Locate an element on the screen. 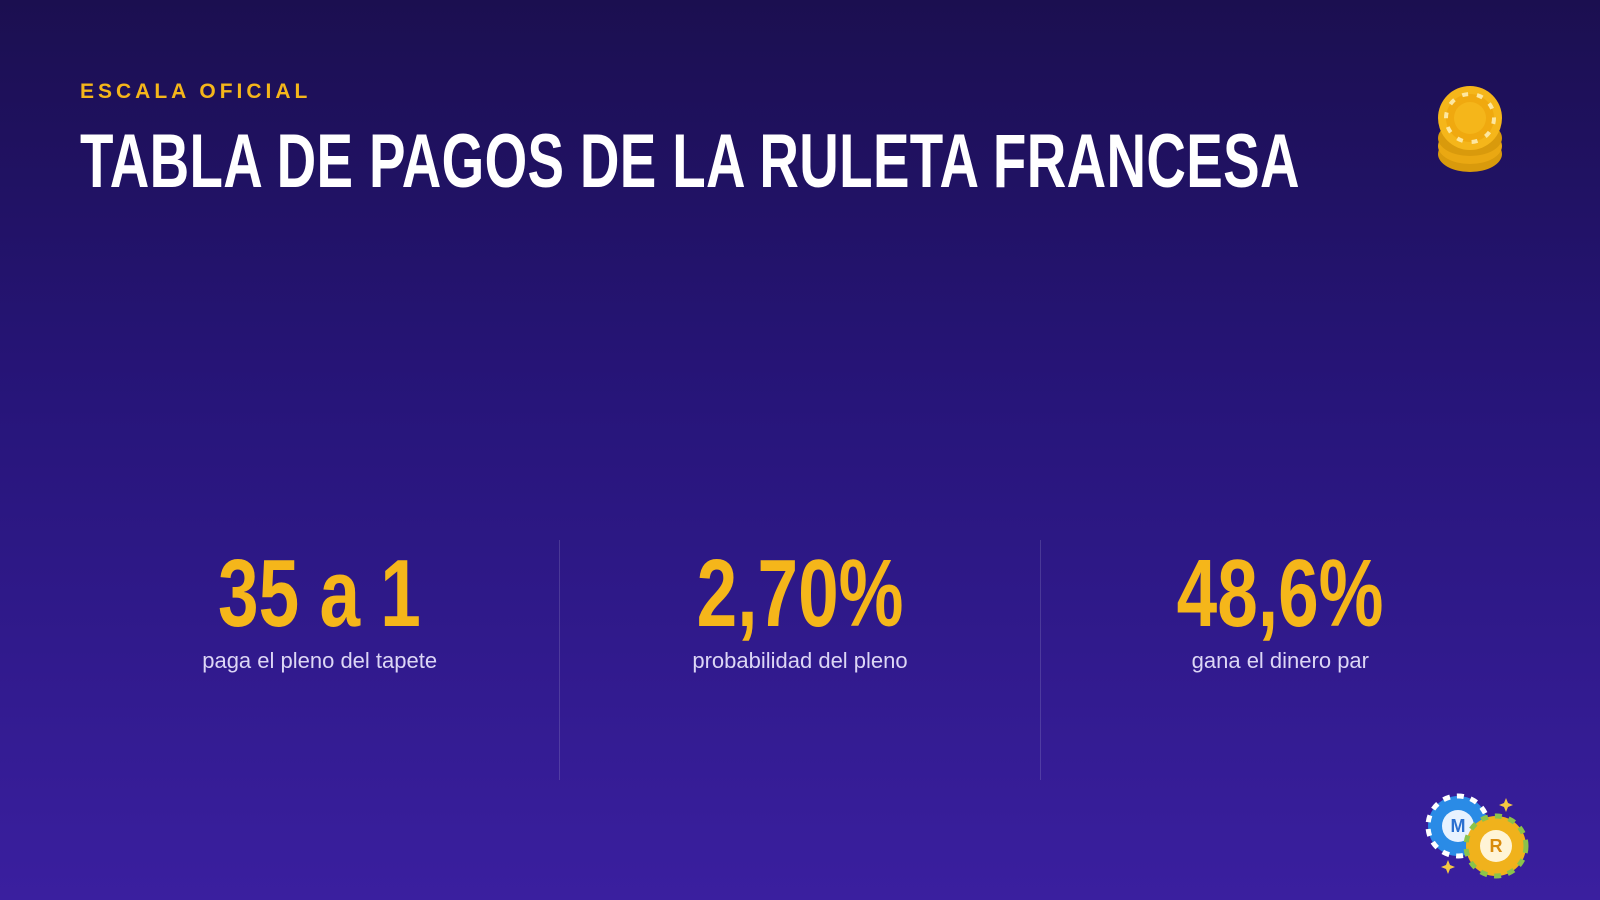 Image resolution: width=1600 pixels, height=900 pixels. stat-label: probabilidad del pleno is located at coordinates (800, 660).